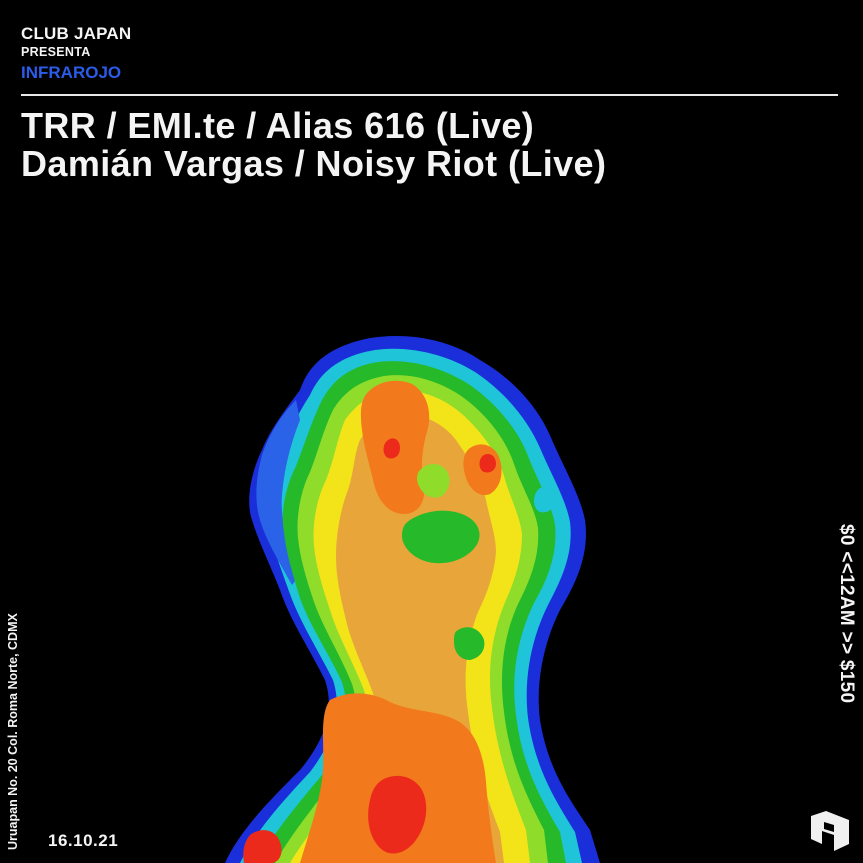  I want to click on event-date: 16.10.21, so click(83, 840).